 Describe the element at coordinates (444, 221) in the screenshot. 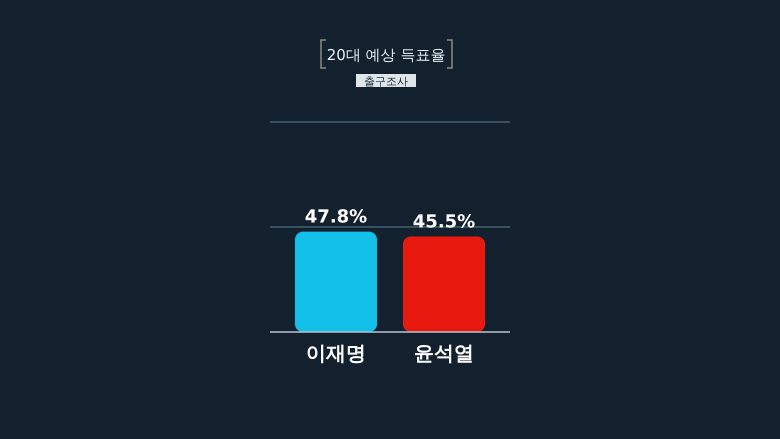

I see `data-label: 45.5%` at that location.